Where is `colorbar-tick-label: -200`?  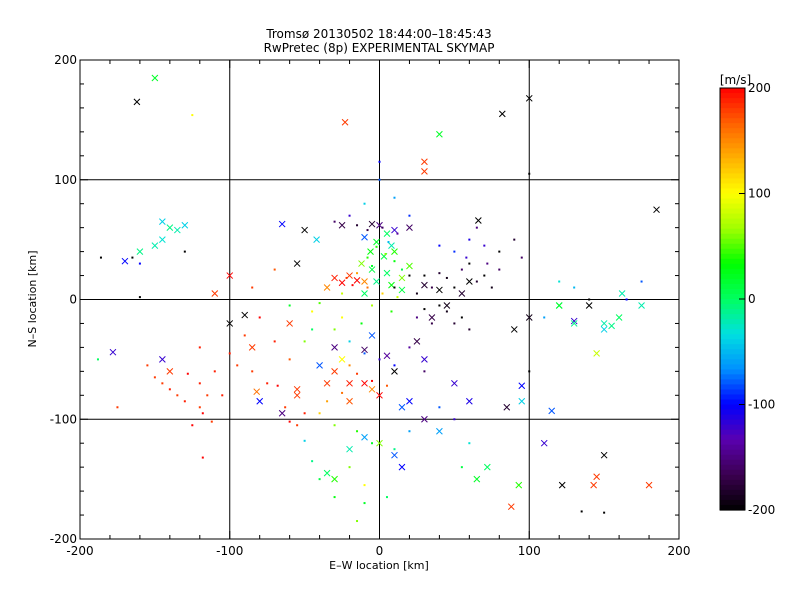
colorbar-tick-label: -200 is located at coordinates (761, 510).